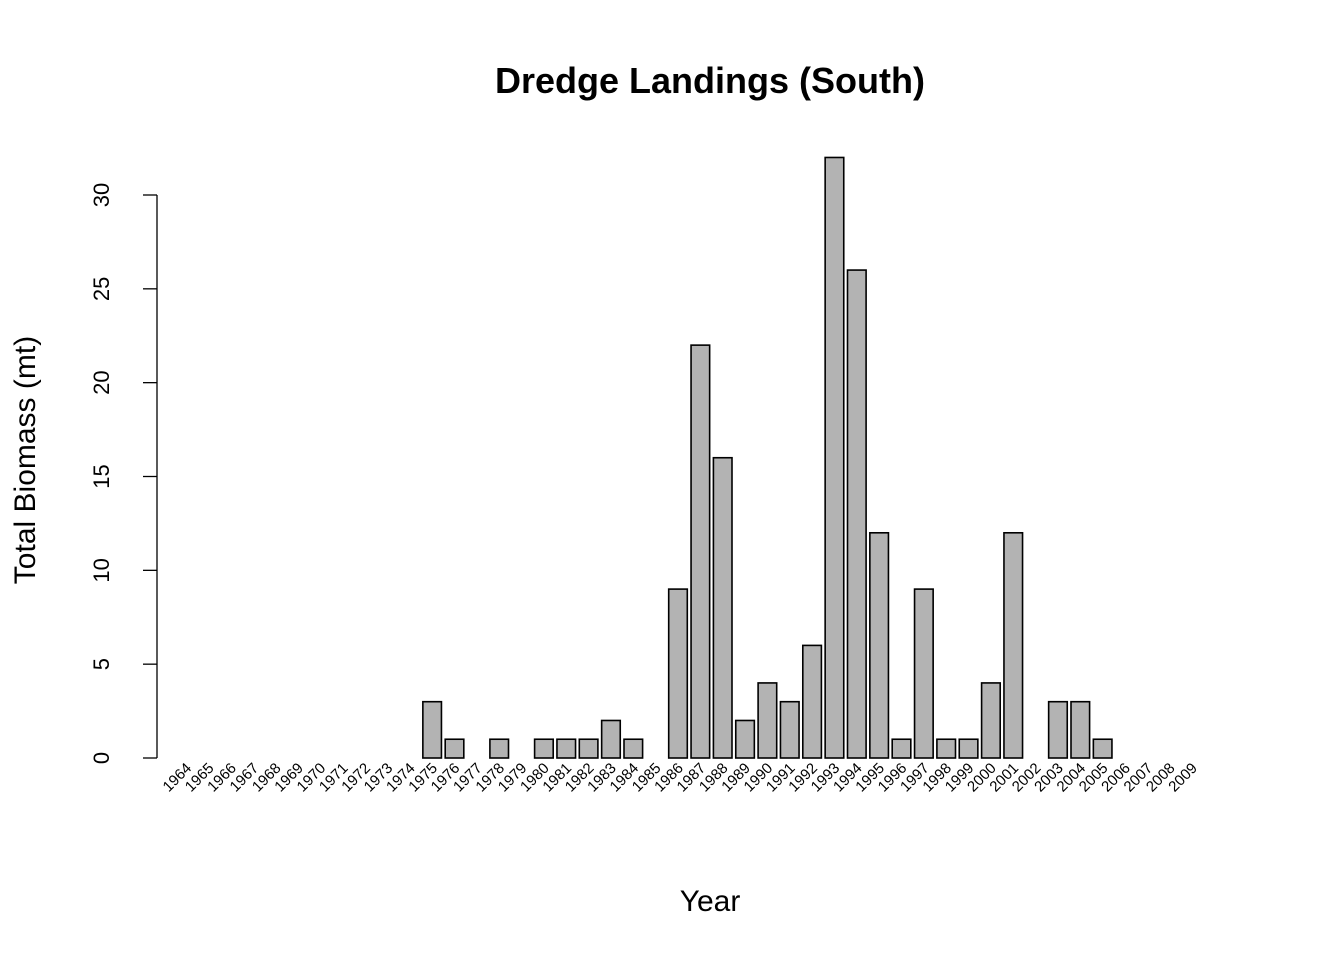  Describe the element at coordinates (923, 673) in the screenshot. I see `bar-1997` at that location.